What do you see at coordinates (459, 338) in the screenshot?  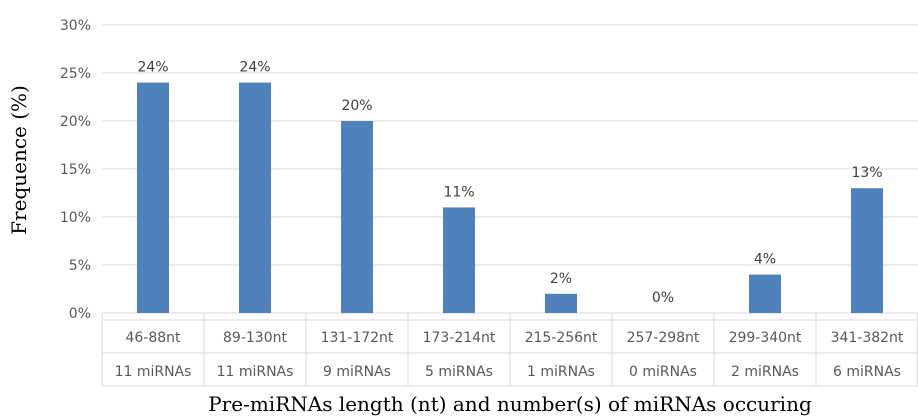 I see `x-category-label: 173-214nt` at bounding box center [459, 338].